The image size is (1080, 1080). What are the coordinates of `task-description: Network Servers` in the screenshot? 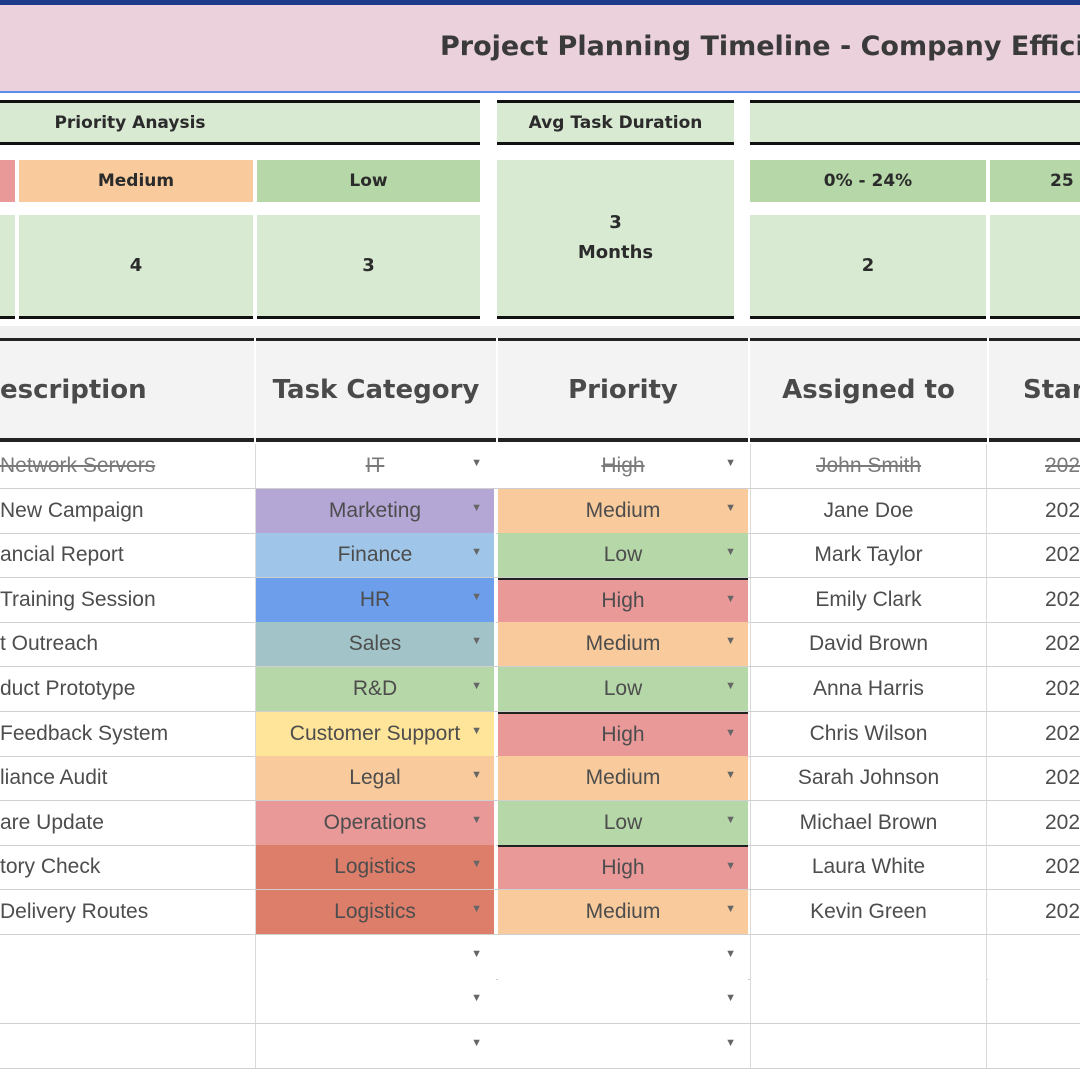 It's located at (128, 466).